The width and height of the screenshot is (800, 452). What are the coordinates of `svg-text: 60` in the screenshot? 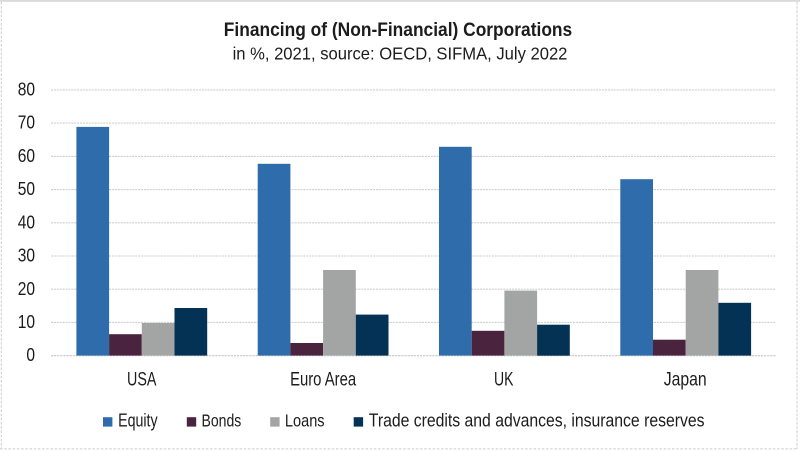 It's located at (26, 156).